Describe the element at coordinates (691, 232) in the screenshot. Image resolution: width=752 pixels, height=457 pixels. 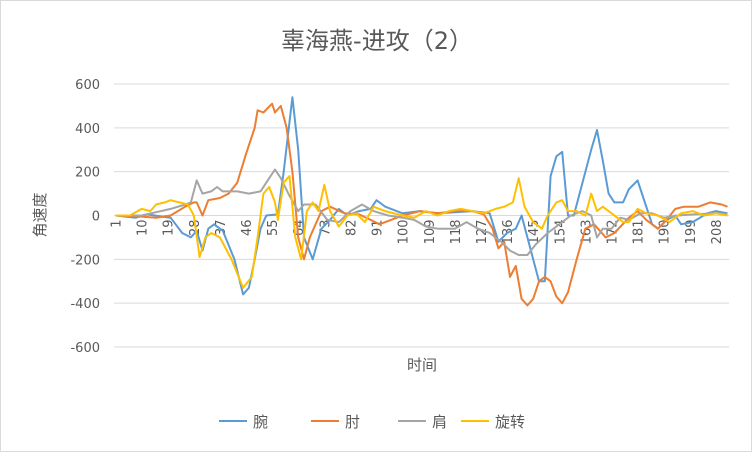
I see `x-tick-label: 199` at that location.